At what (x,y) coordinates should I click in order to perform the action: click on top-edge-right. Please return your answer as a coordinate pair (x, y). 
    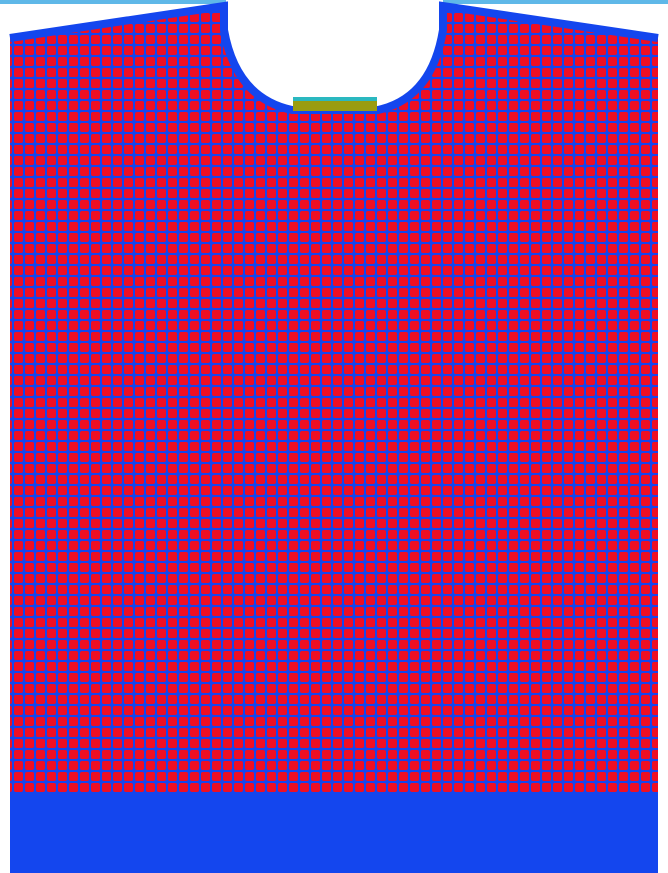
    Looking at the image, I should click on (555, 2).